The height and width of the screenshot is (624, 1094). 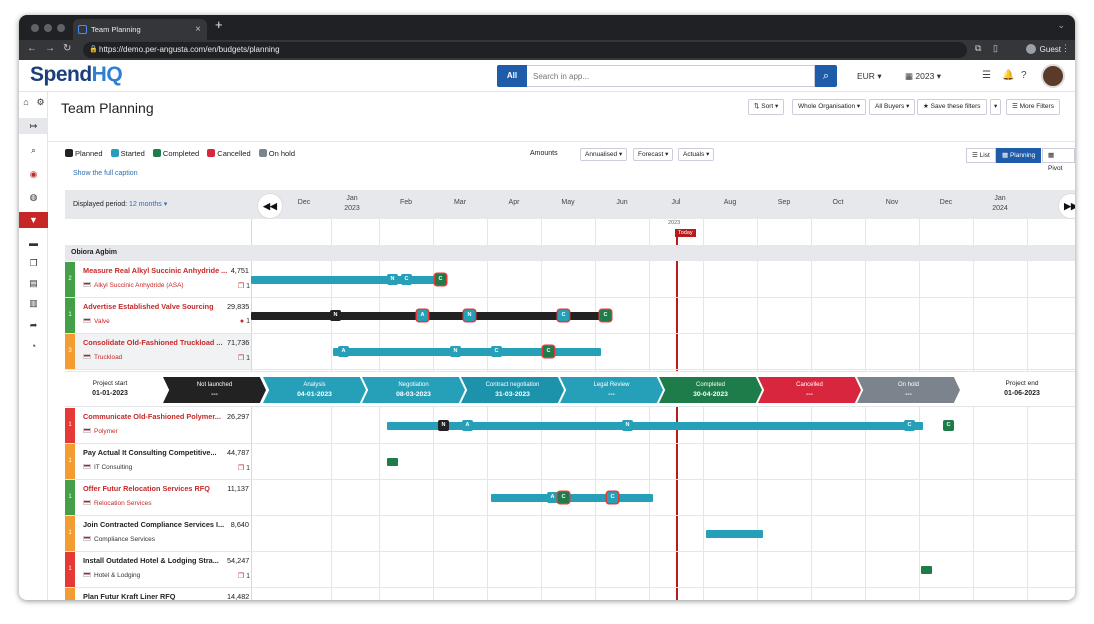 What do you see at coordinates (33, 174) in the screenshot?
I see `quotes-icon: ◉` at bounding box center [33, 174].